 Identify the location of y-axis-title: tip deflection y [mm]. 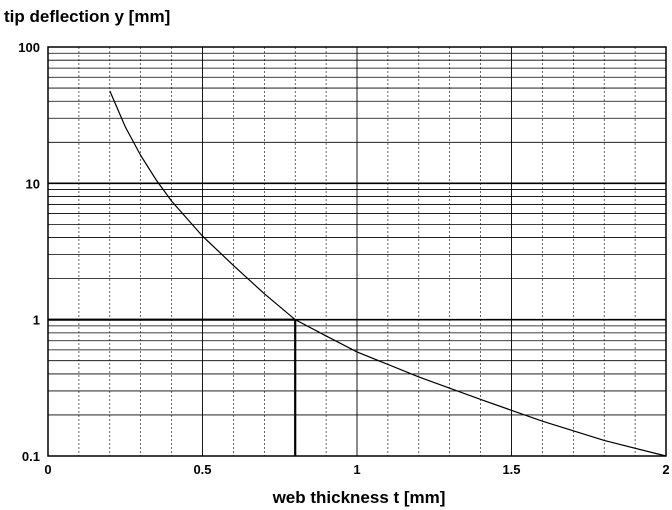
(87, 16).